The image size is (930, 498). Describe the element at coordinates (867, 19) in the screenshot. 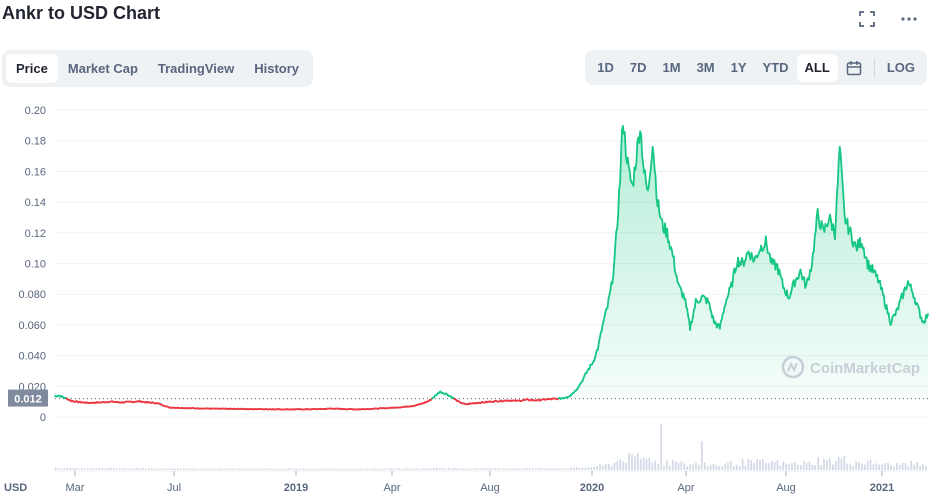

I see `fullscreen-icon` at that location.